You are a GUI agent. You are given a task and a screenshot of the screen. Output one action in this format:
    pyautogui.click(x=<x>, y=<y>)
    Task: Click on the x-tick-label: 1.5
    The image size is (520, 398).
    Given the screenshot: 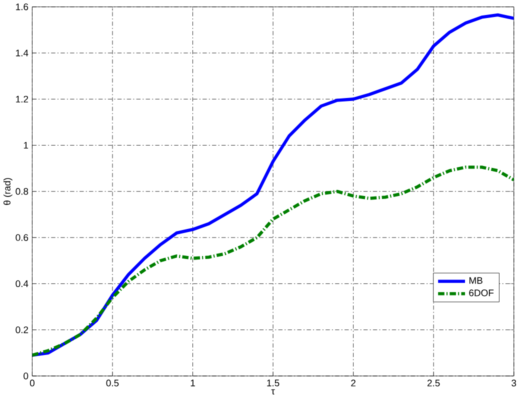 What is the action you would take?
    pyautogui.click(x=273, y=383)
    